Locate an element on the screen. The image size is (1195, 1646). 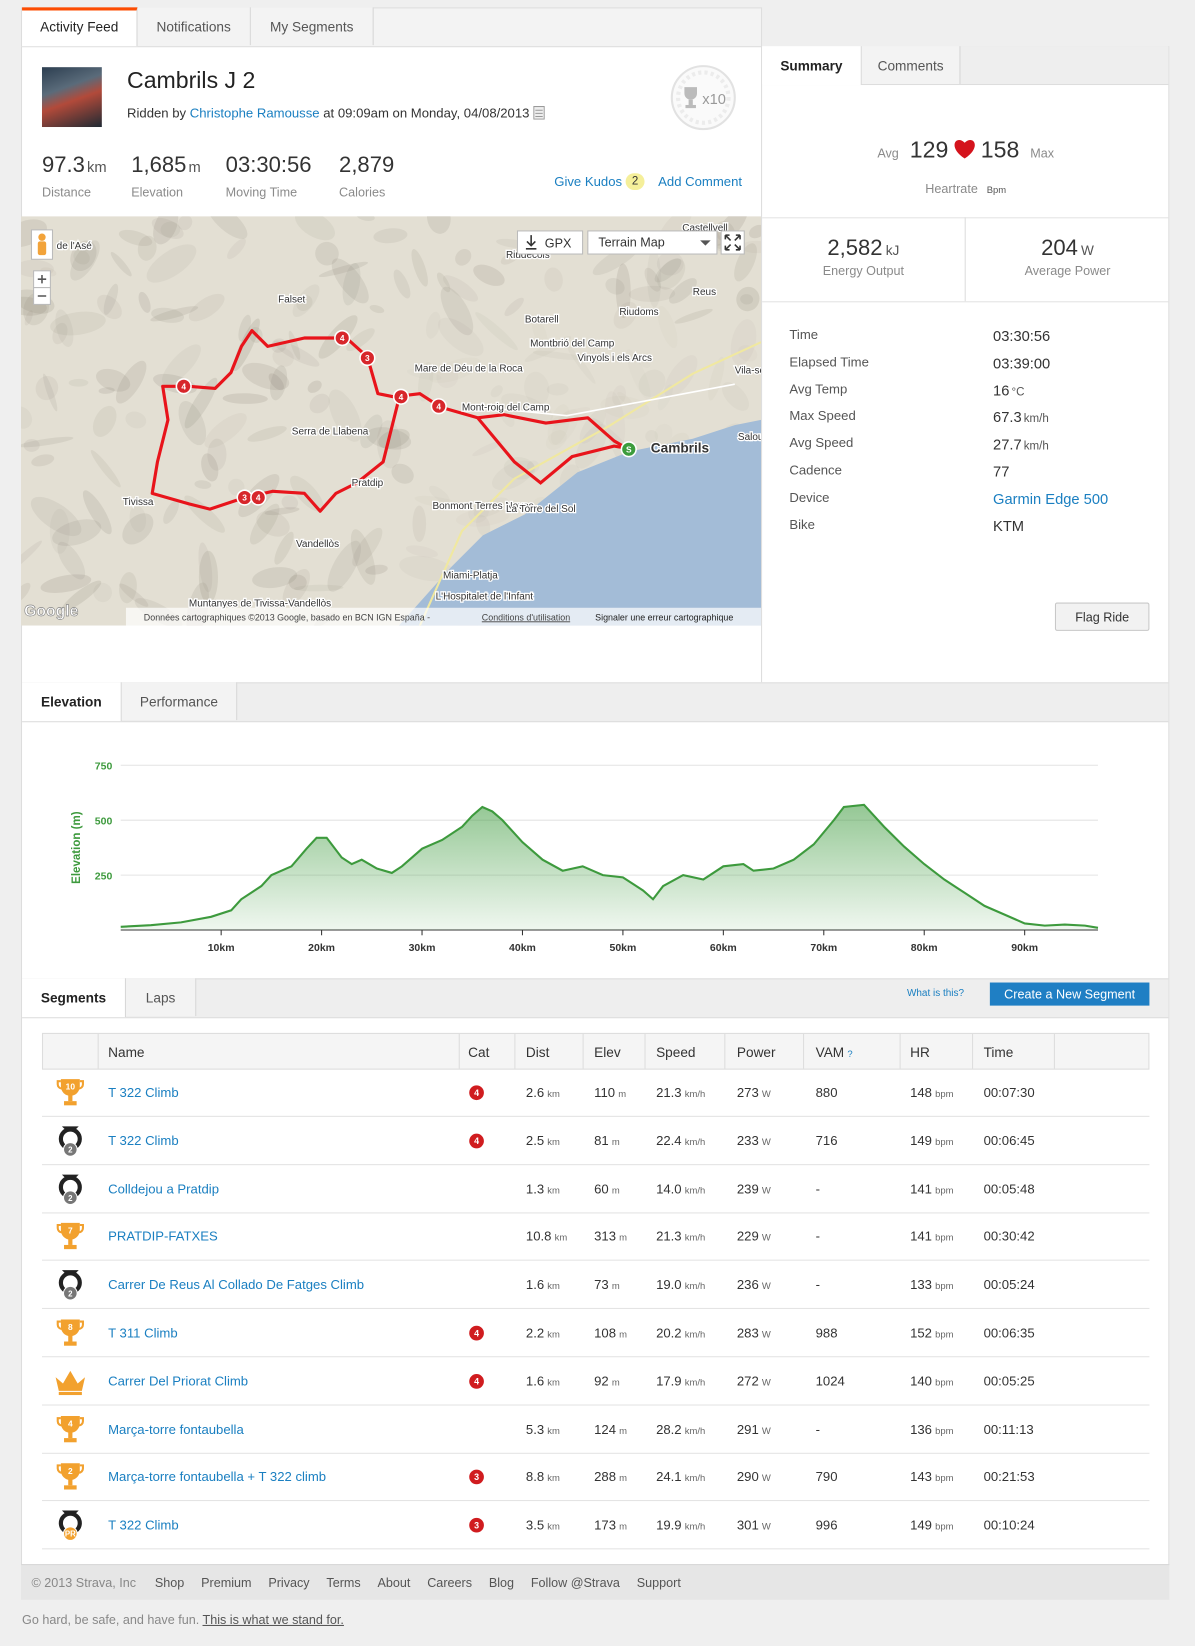
flag-ride: Flag Ride is located at coordinates (1102, 616).